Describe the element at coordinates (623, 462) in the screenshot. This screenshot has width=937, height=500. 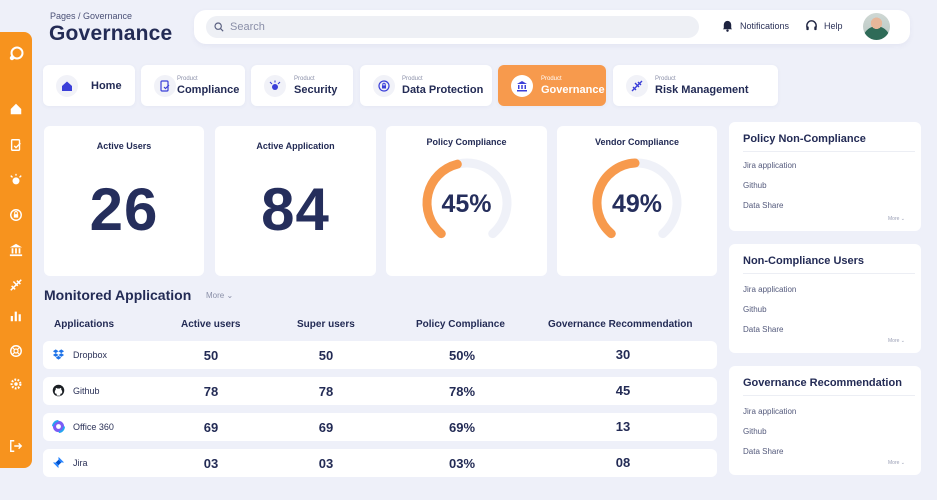
I see `recommendation-cell: 08` at that location.